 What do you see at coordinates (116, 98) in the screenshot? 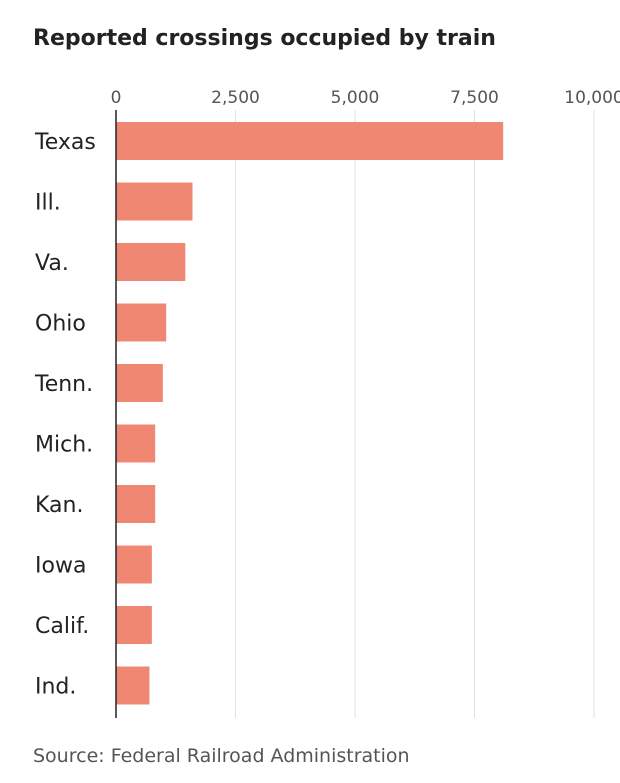
I see `x-tick-label: 0` at bounding box center [116, 98].